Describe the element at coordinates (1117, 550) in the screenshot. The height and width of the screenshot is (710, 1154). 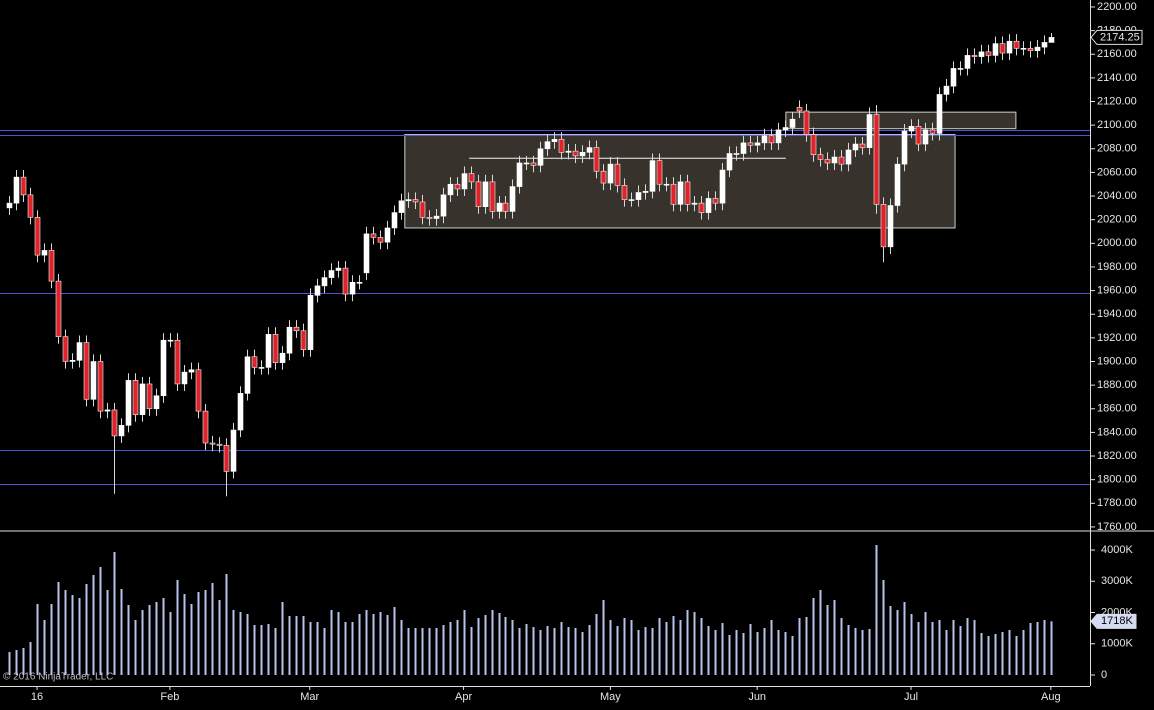
I see `volume-tick-label: 4000K` at that location.